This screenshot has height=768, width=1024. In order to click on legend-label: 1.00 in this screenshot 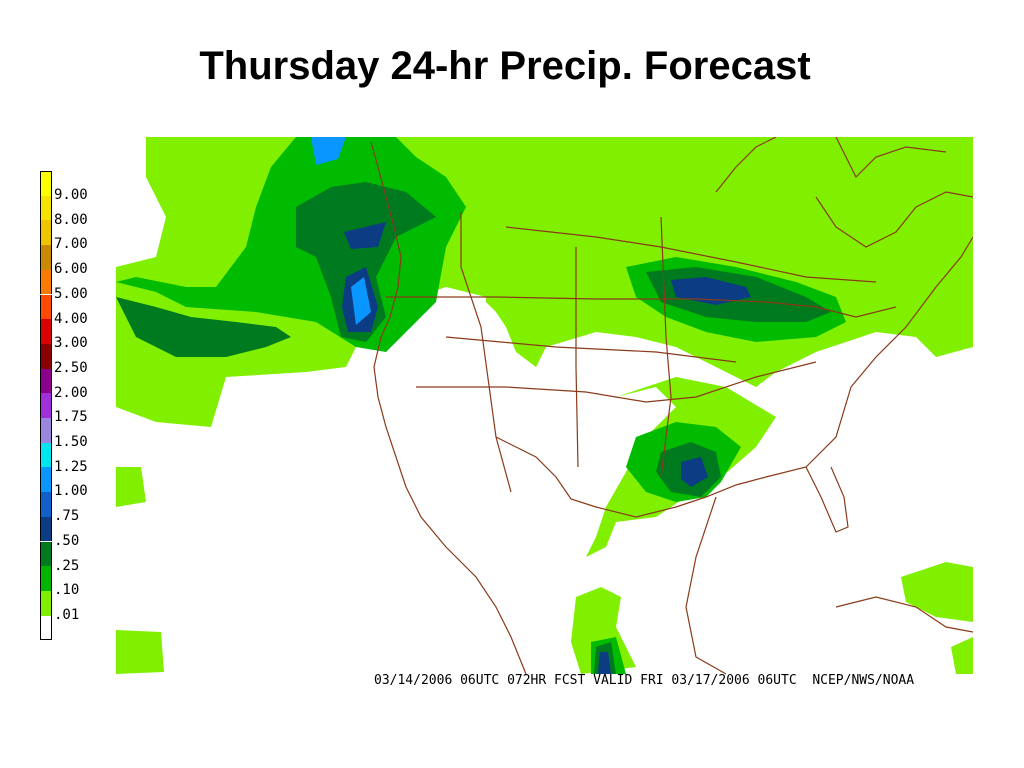, I will do `click(71, 491)`.